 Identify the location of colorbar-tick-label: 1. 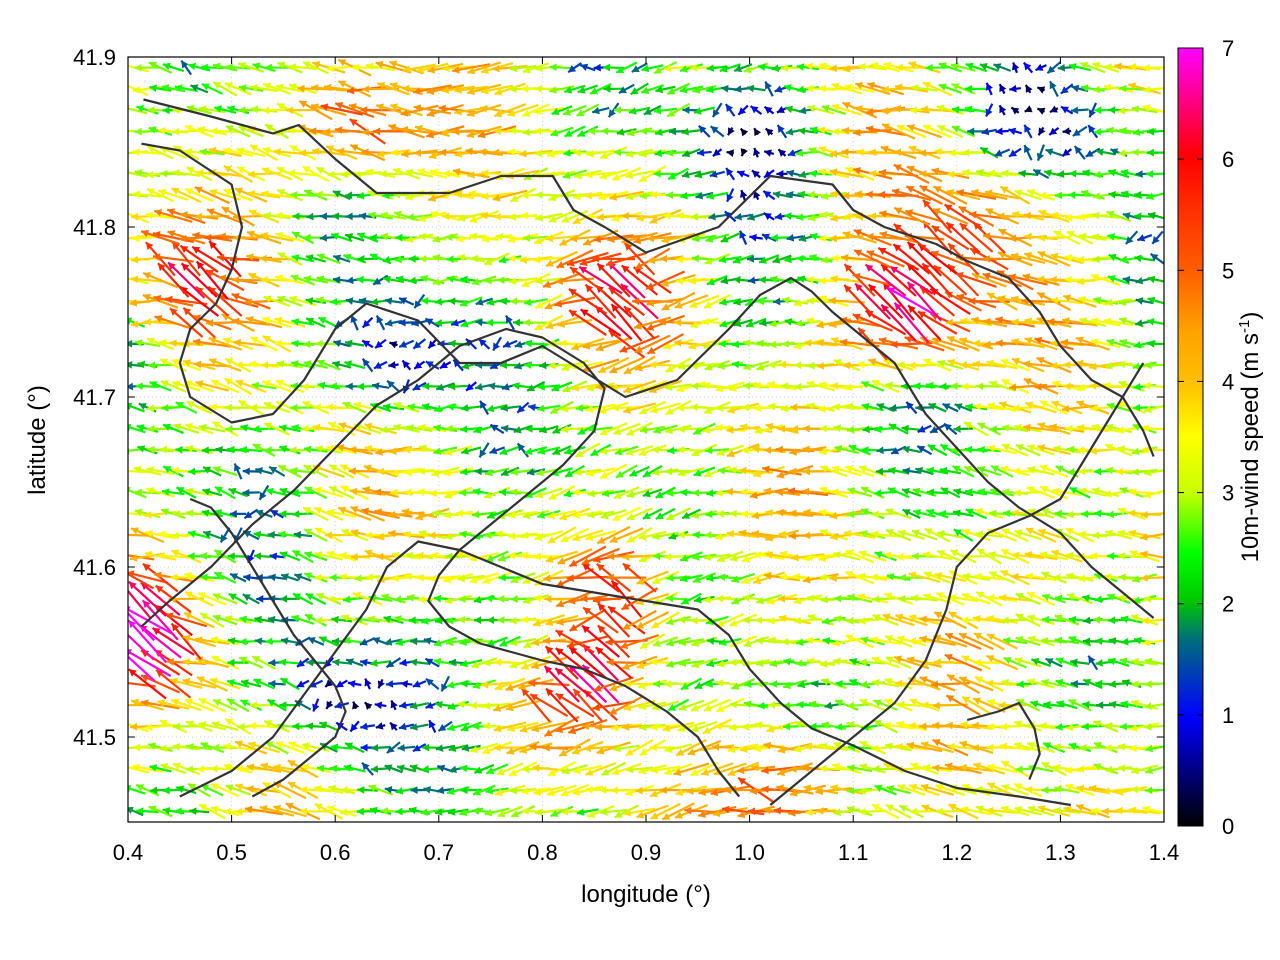
(1228, 715).